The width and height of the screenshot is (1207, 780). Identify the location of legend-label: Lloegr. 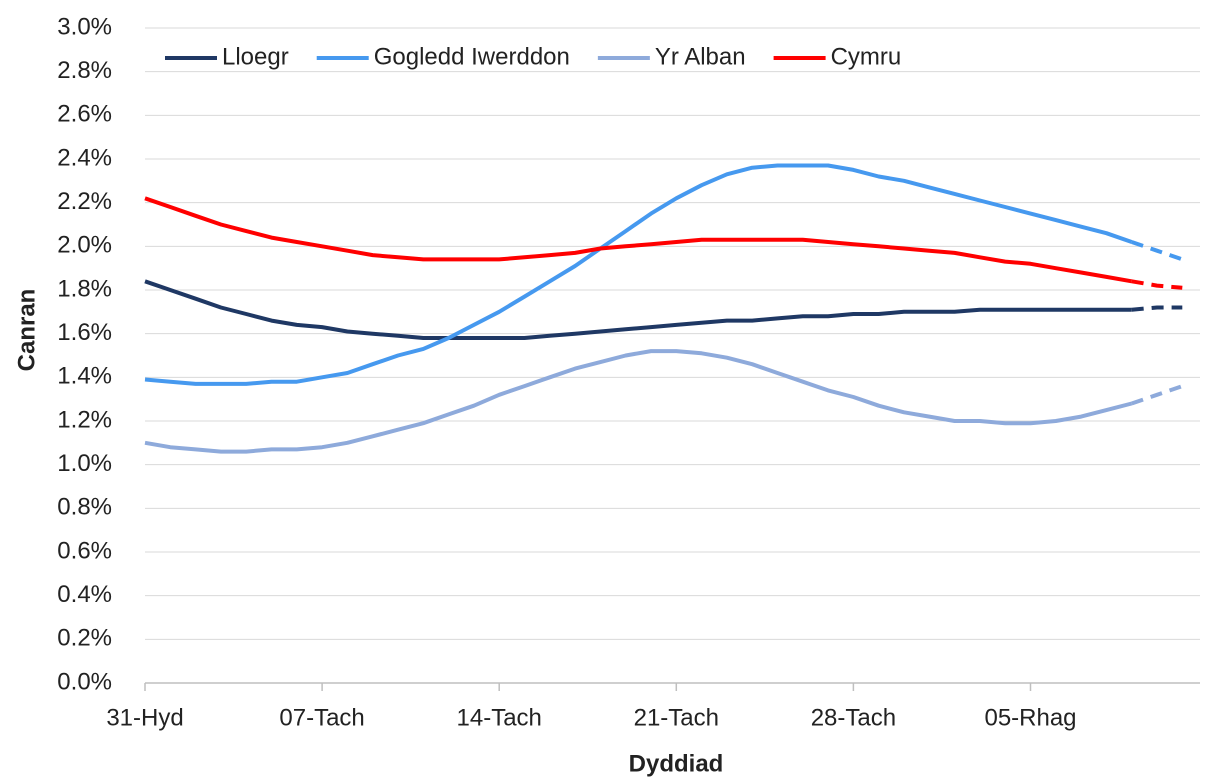
(255, 56).